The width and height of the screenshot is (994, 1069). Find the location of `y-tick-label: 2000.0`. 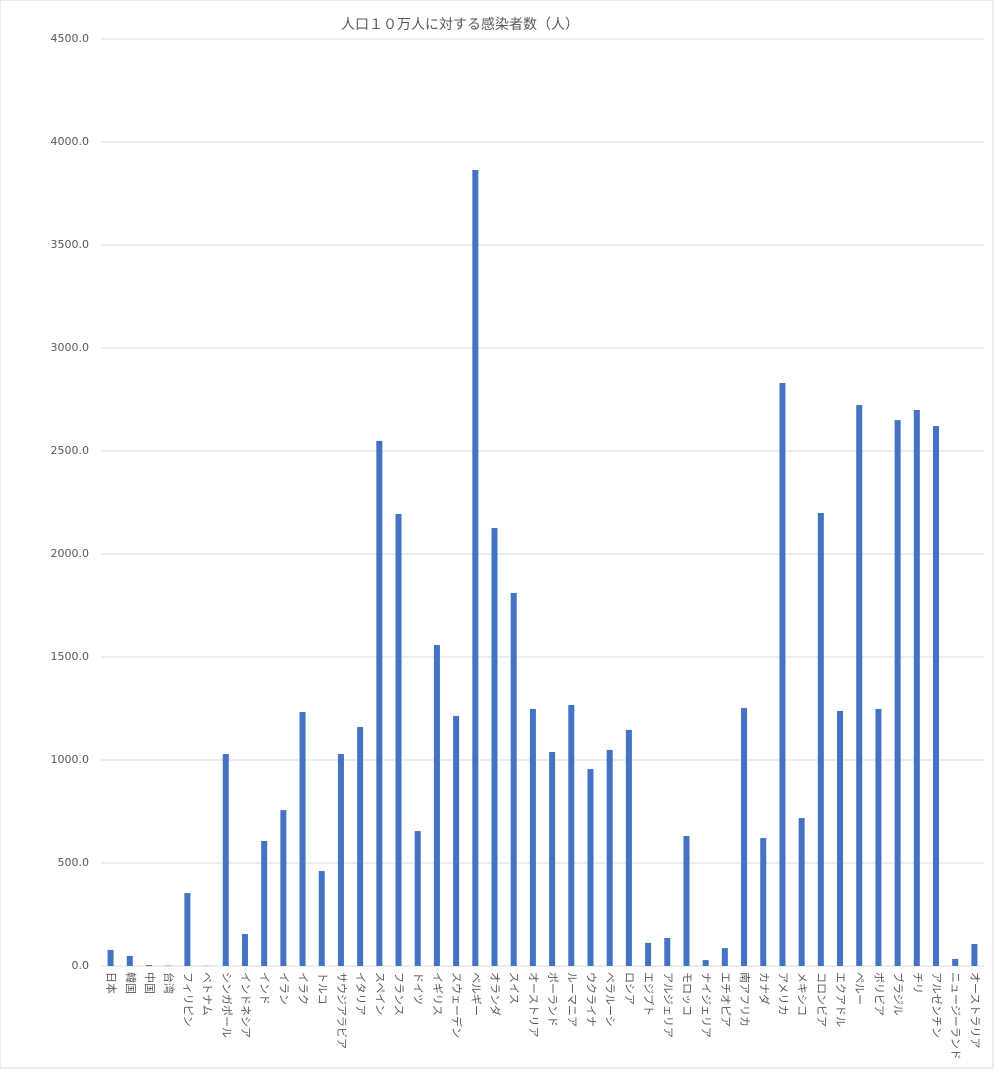

y-tick-label: 2000.0 is located at coordinates (70, 553).